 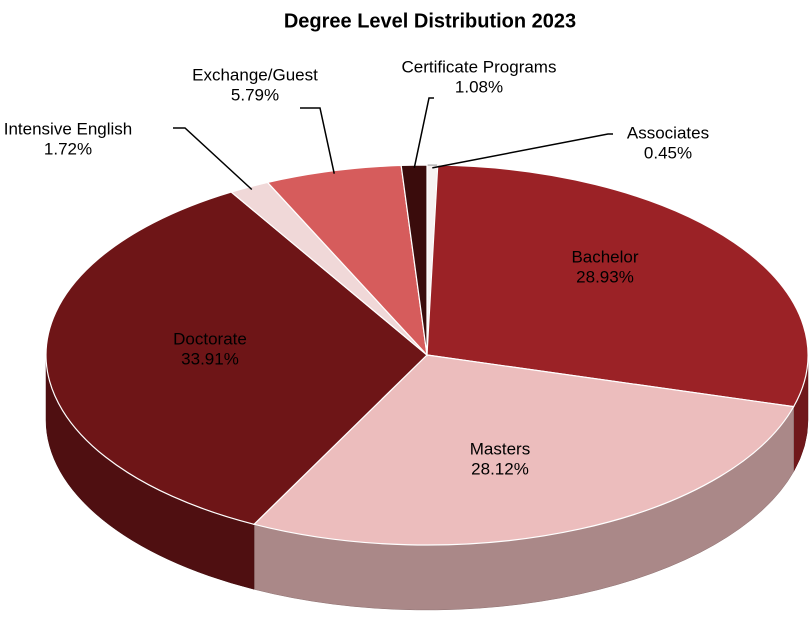 What do you see at coordinates (604, 256) in the screenshot?
I see `slice-label: Bachelor` at bounding box center [604, 256].